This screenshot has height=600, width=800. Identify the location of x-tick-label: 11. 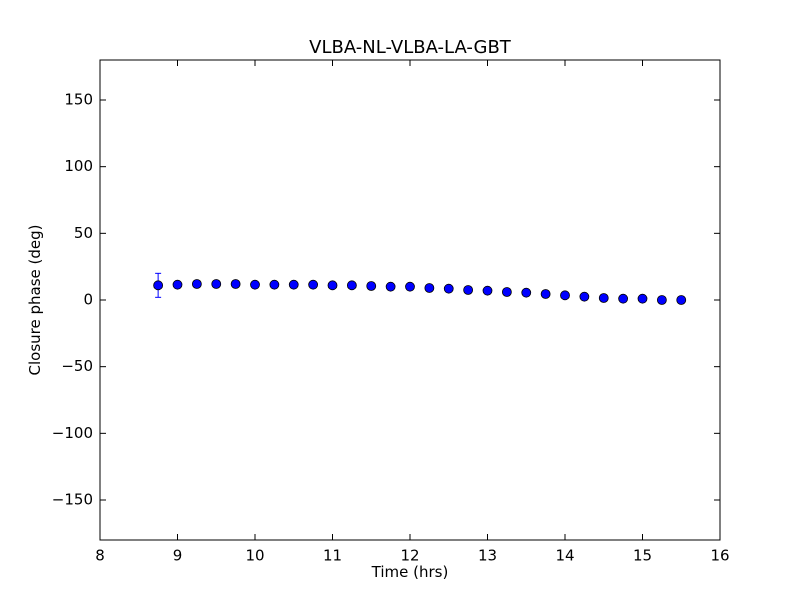
(332, 556).